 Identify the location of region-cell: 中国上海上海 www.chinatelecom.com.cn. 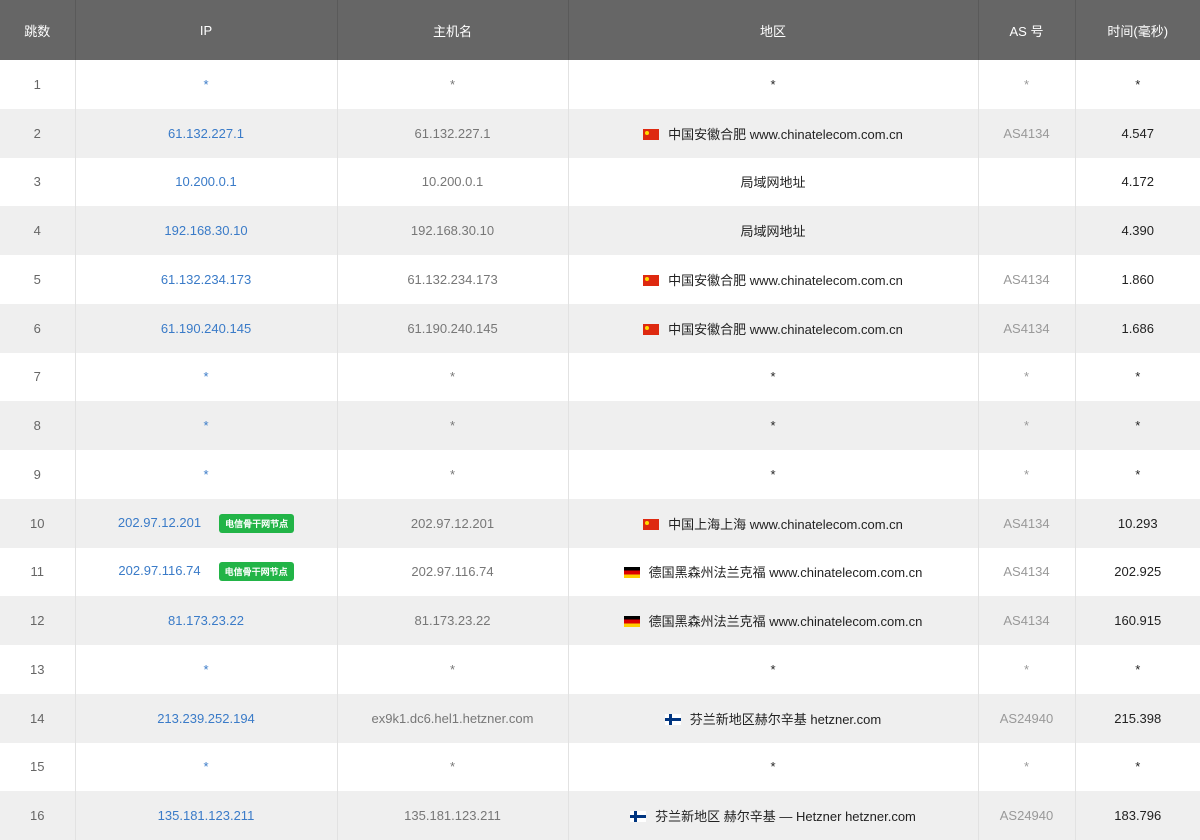
(773, 523).